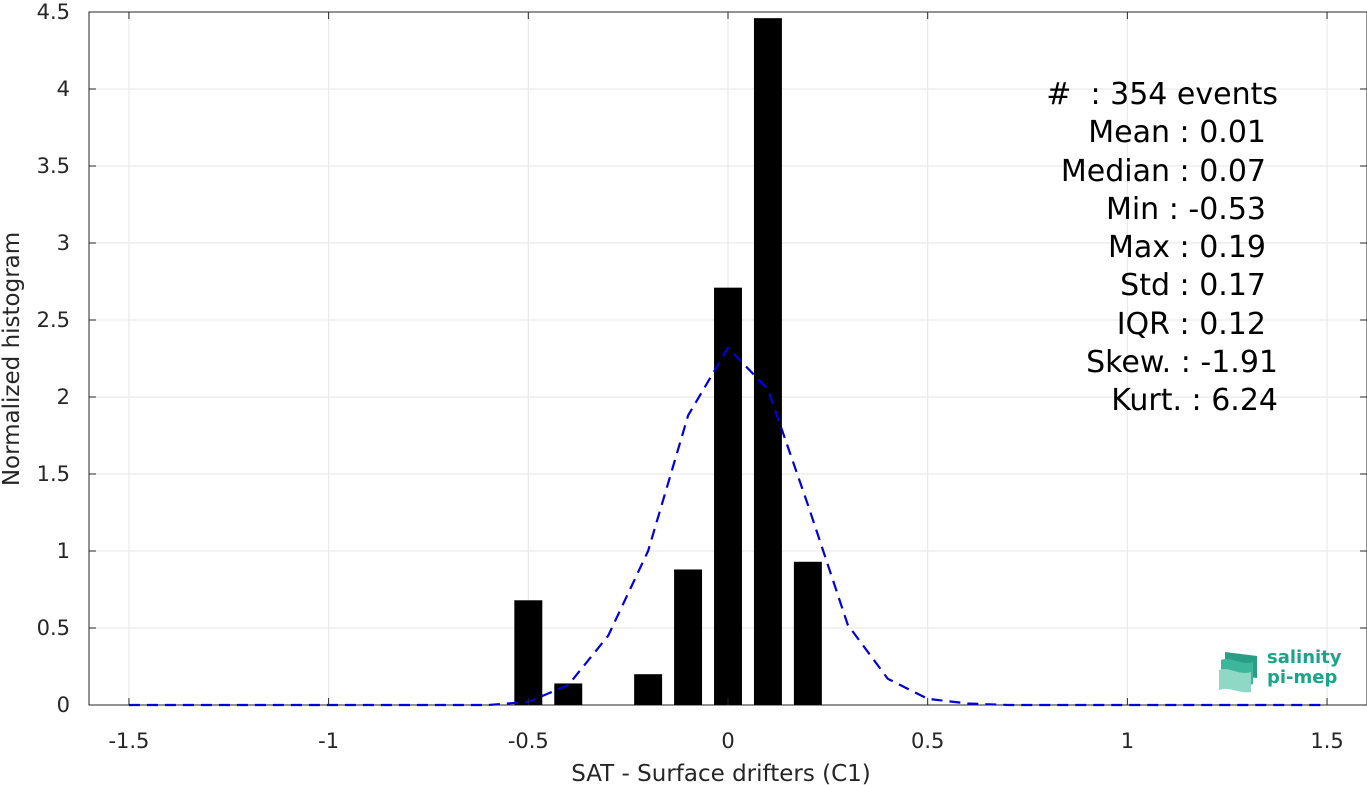  I want to click on stat-mean: Mean : 0.01, so click(1177, 133).